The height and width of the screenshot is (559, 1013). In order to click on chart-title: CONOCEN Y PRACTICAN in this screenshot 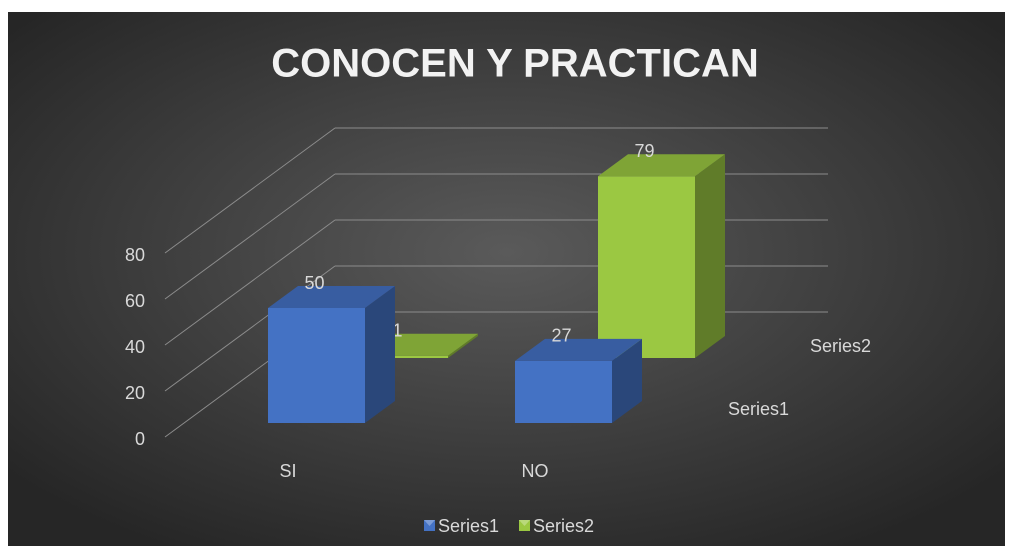, I will do `click(514, 64)`.